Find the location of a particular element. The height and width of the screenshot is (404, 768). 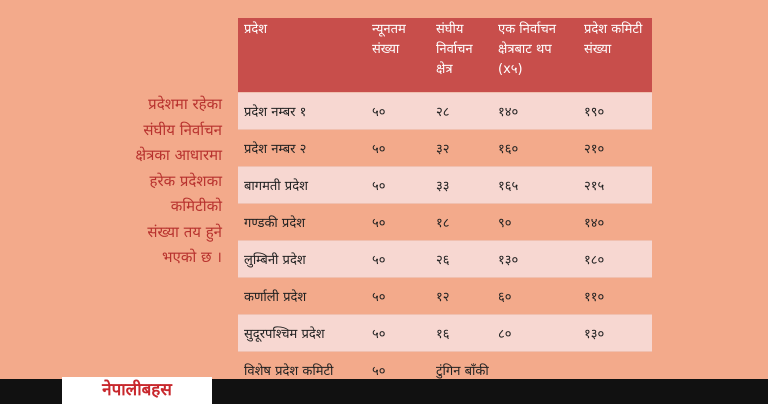

table-row: बागमती प्रदेश ५० ३३ १६५ २१५ is located at coordinates (445, 185).